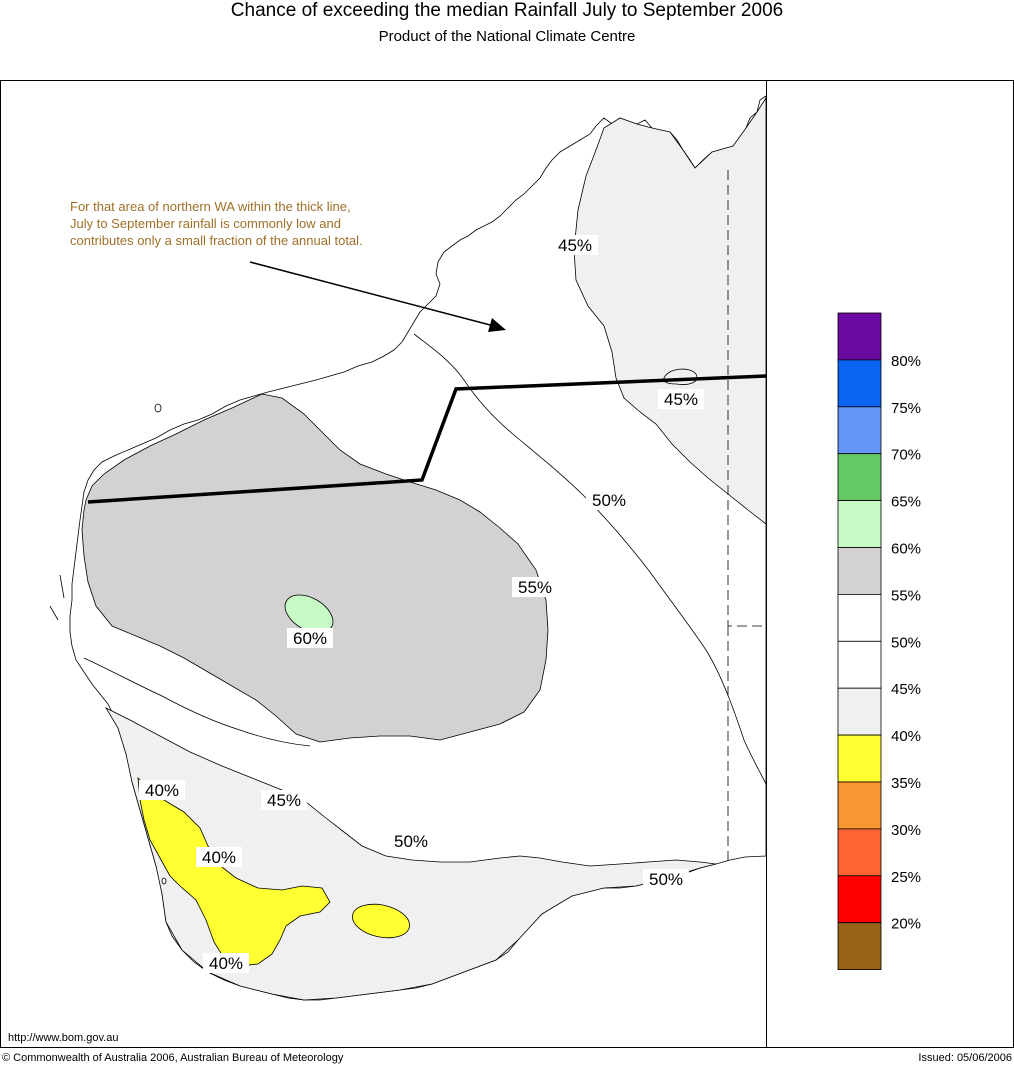 This screenshot has height=1066, width=1014. I want to click on label-45-north: 45%, so click(575, 245).